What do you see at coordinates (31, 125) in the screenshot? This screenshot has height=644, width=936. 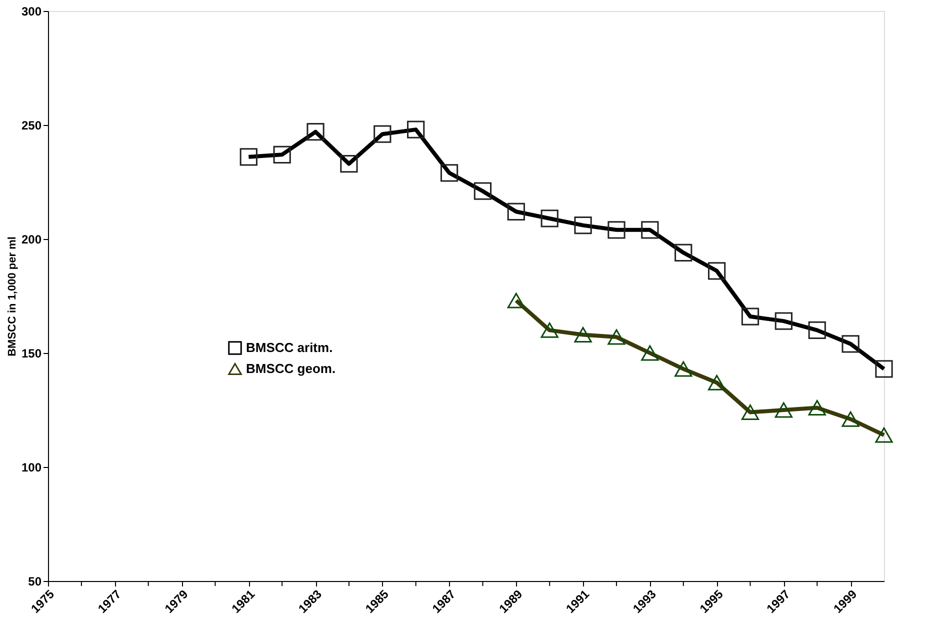 I see `y-tick-label: 250` at bounding box center [31, 125].